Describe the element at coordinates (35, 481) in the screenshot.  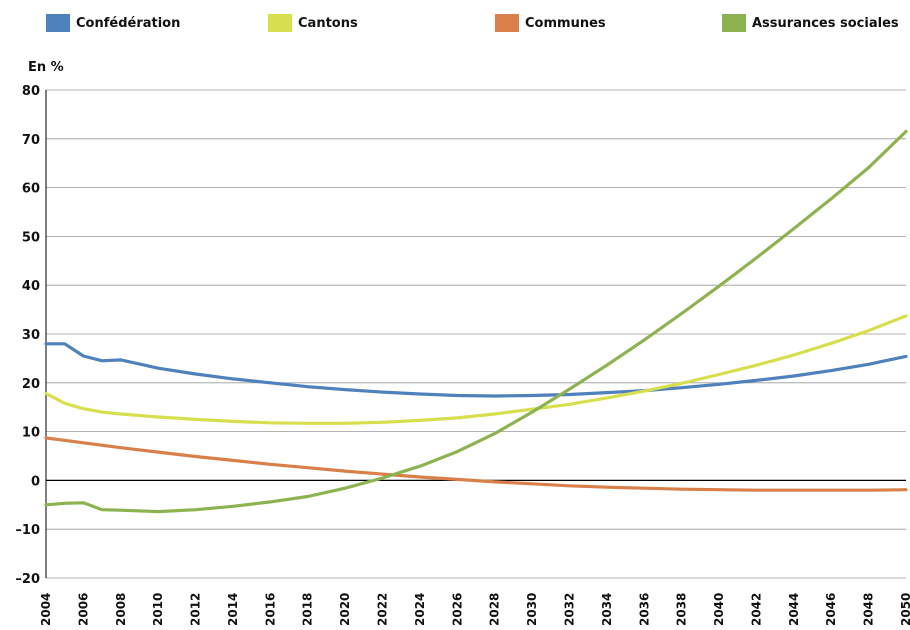
I see `y-tick-label: 0` at that location.